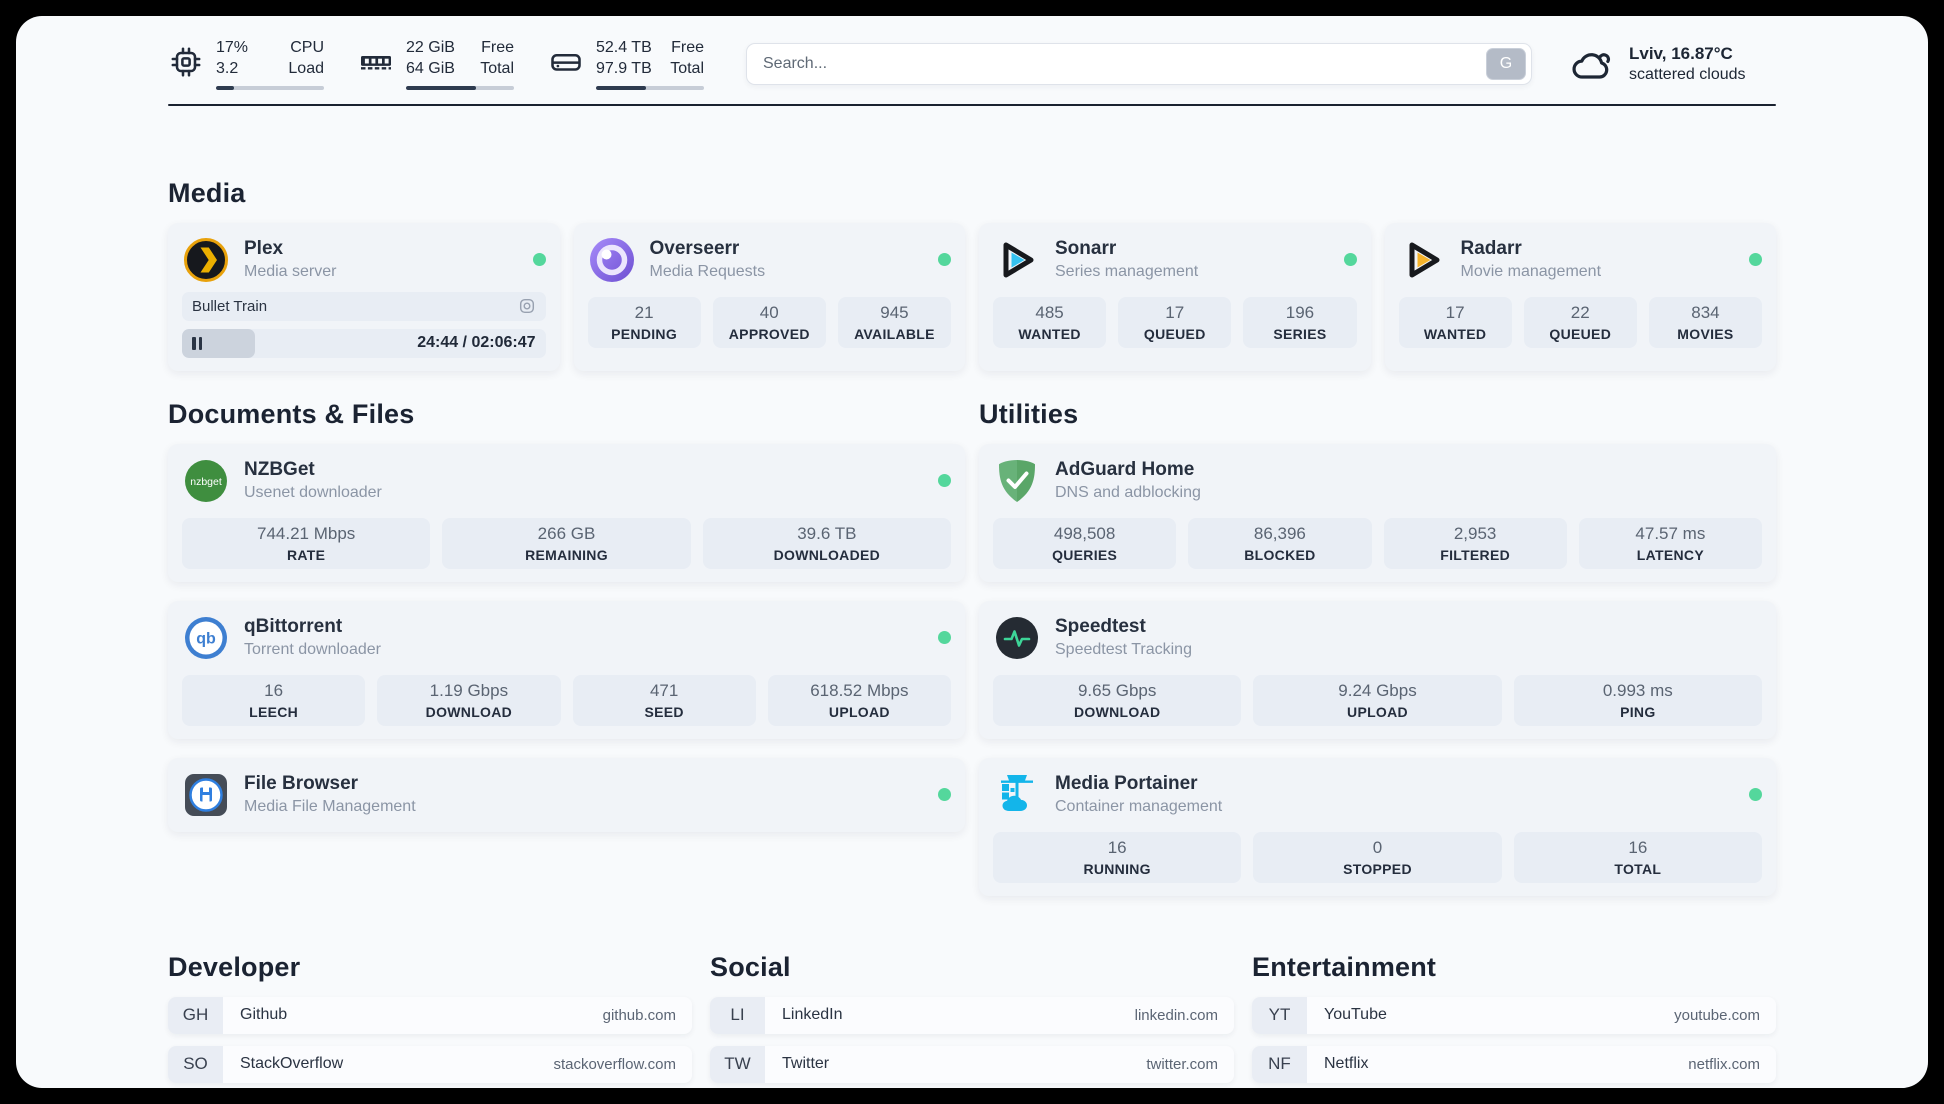 The image size is (1944, 1104). I want to click on plex-icon, so click(206, 259).